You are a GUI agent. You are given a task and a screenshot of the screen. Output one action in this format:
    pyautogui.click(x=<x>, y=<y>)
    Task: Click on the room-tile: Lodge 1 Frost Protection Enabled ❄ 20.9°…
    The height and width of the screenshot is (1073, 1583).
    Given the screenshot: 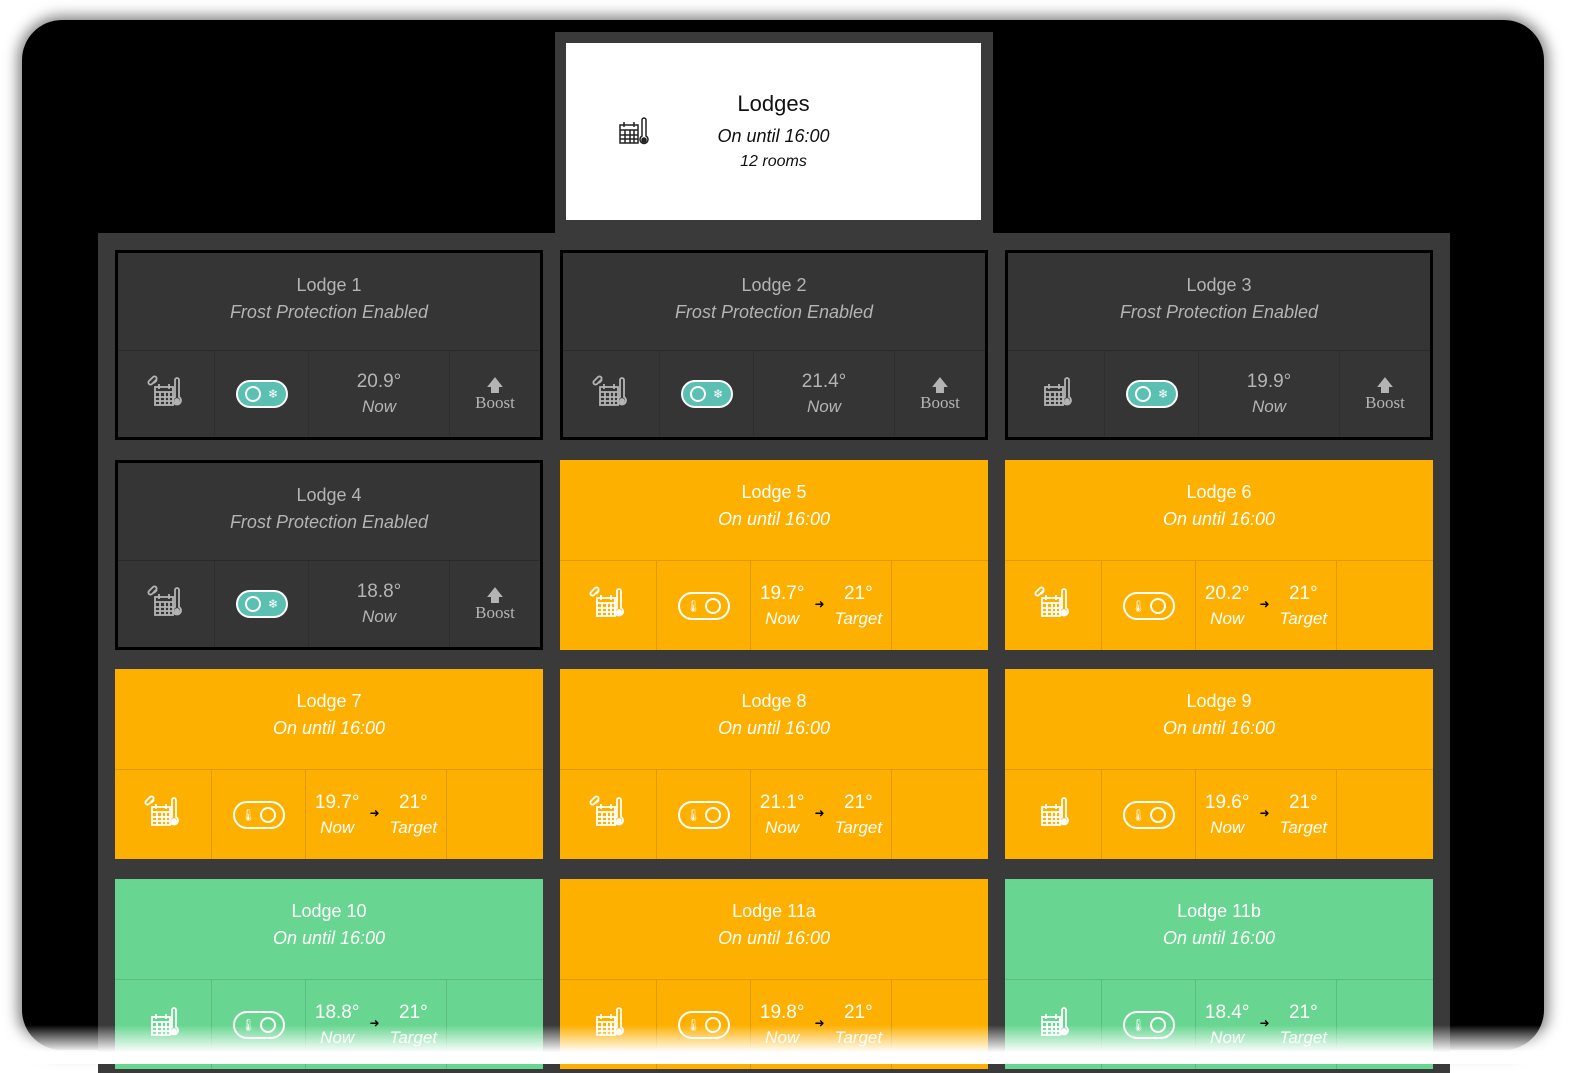 What is the action you would take?
    pyautogui.click(x=329, y=345)
    